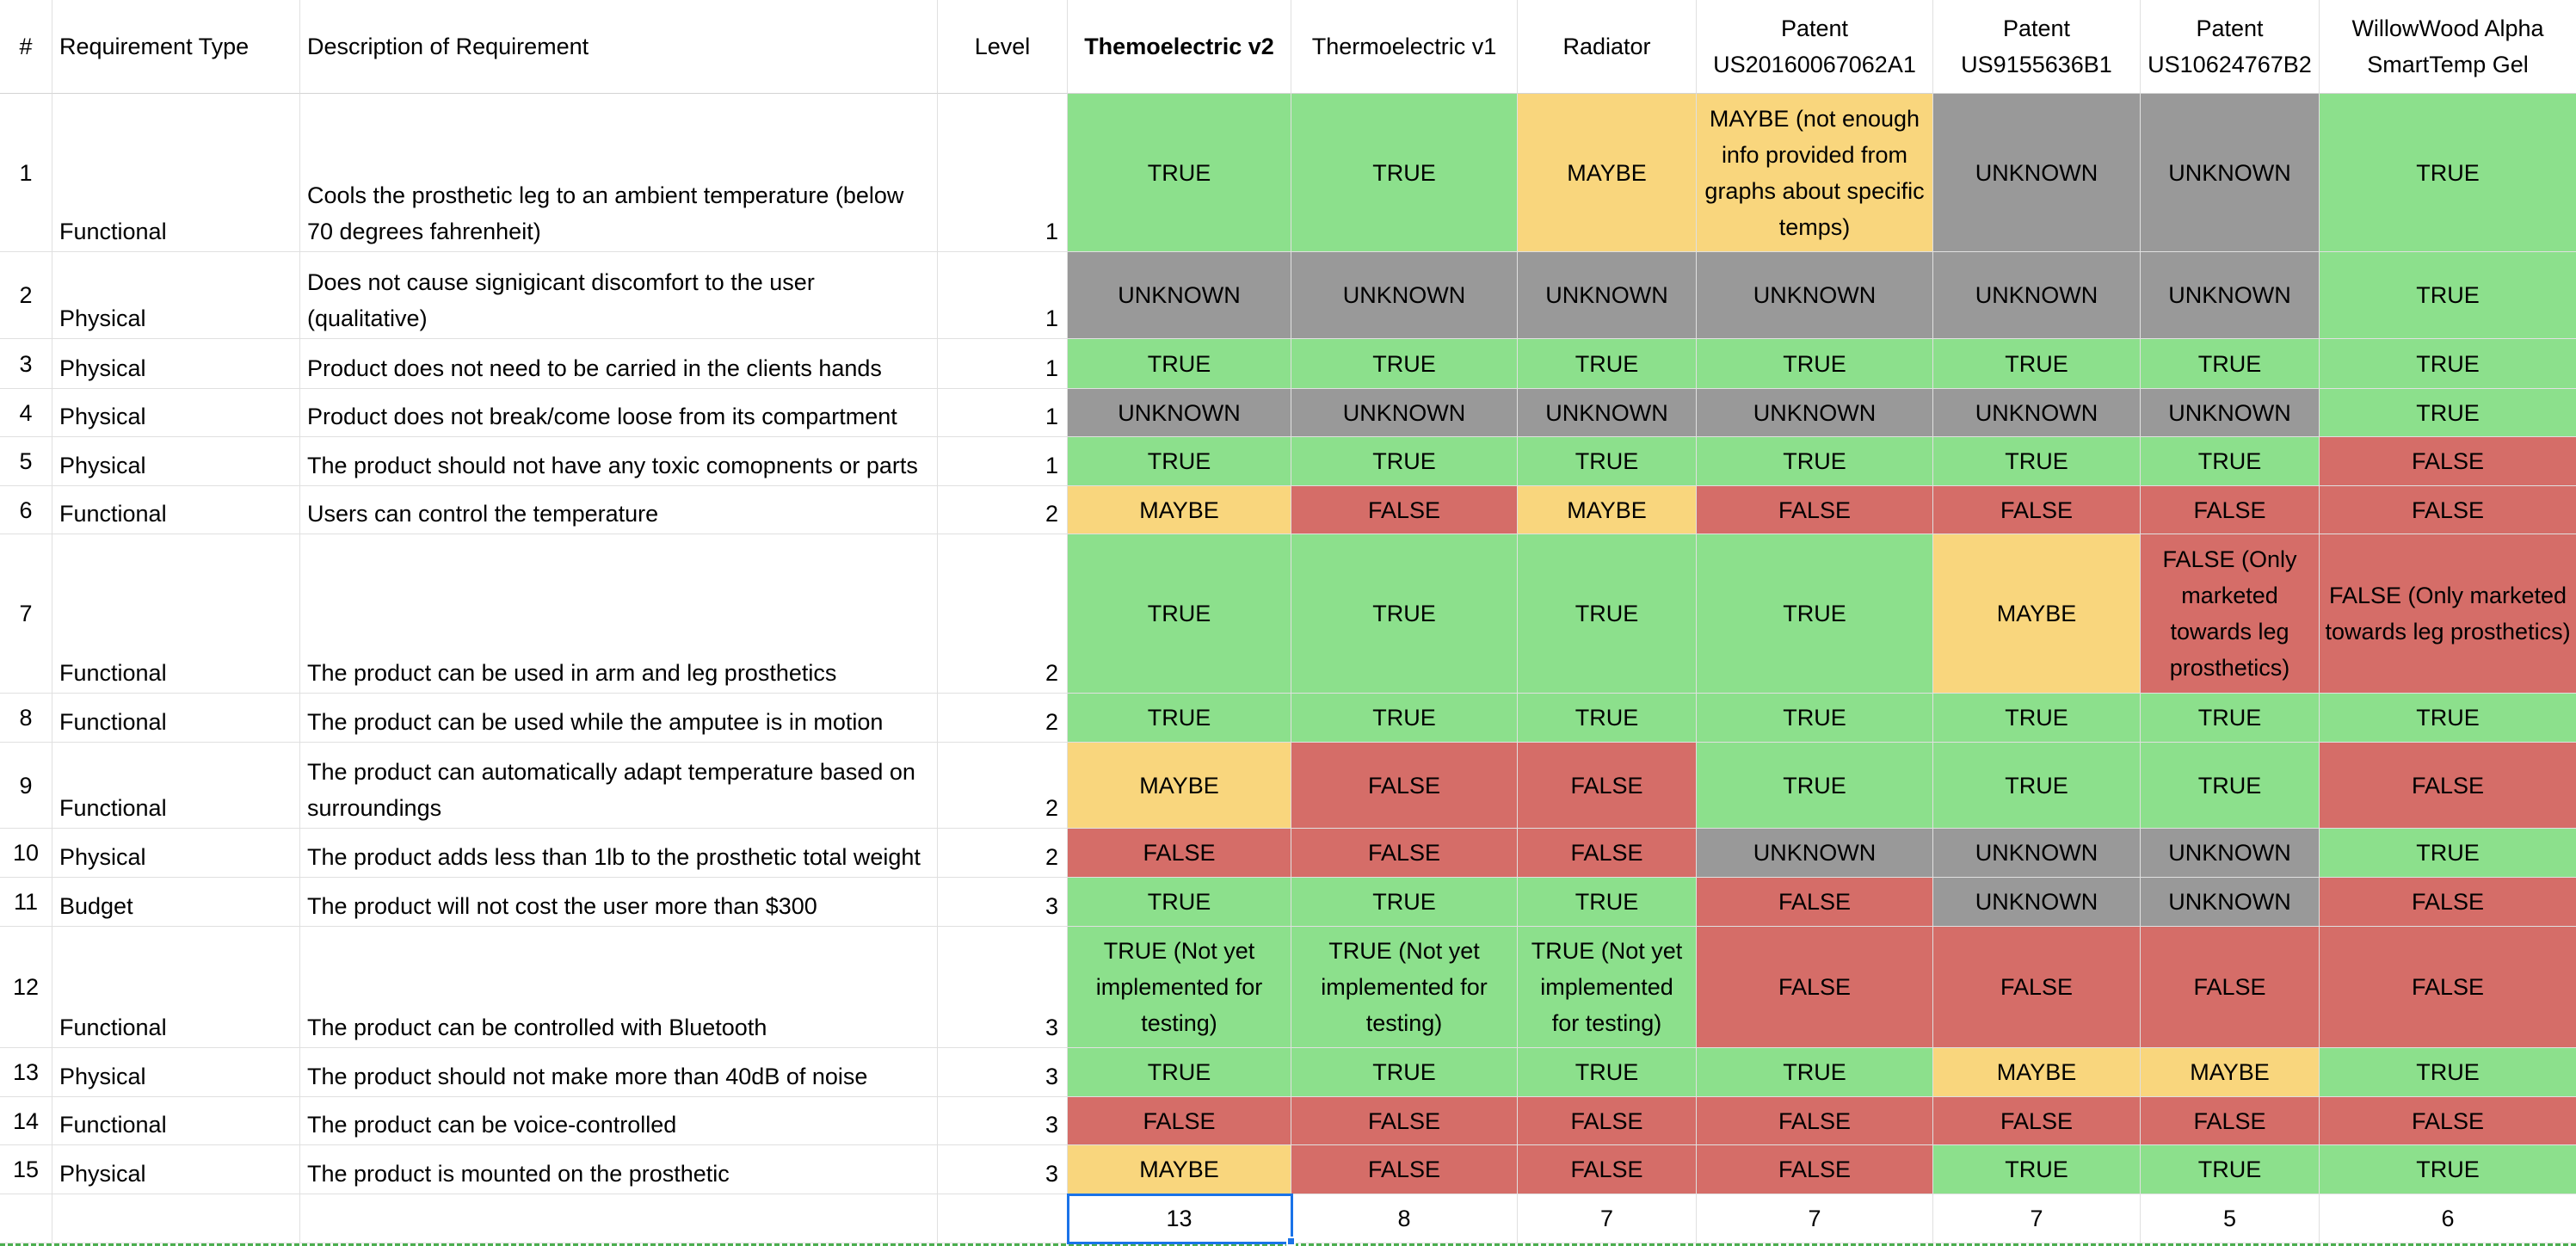 The height and width of the screenshot is (1246, 2576). Describe the element at coordinates (619, 1218) in the screenshot. I see `empty-cell` at that location.